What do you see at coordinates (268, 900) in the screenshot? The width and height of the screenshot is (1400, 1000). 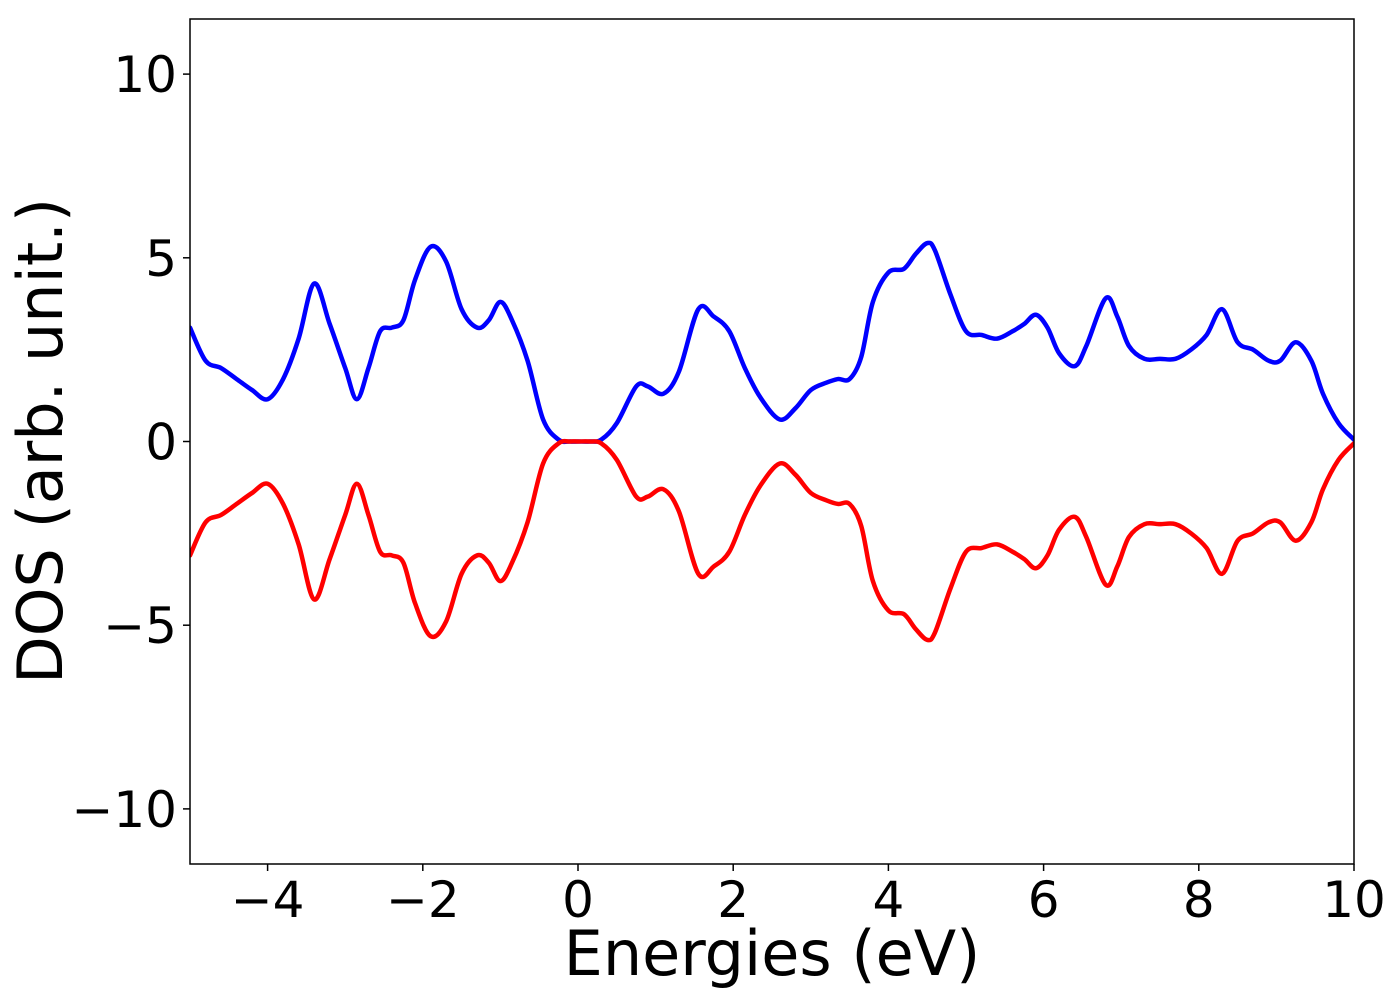 I see `x-tick-label: −4` at bounding box center [268, 900].